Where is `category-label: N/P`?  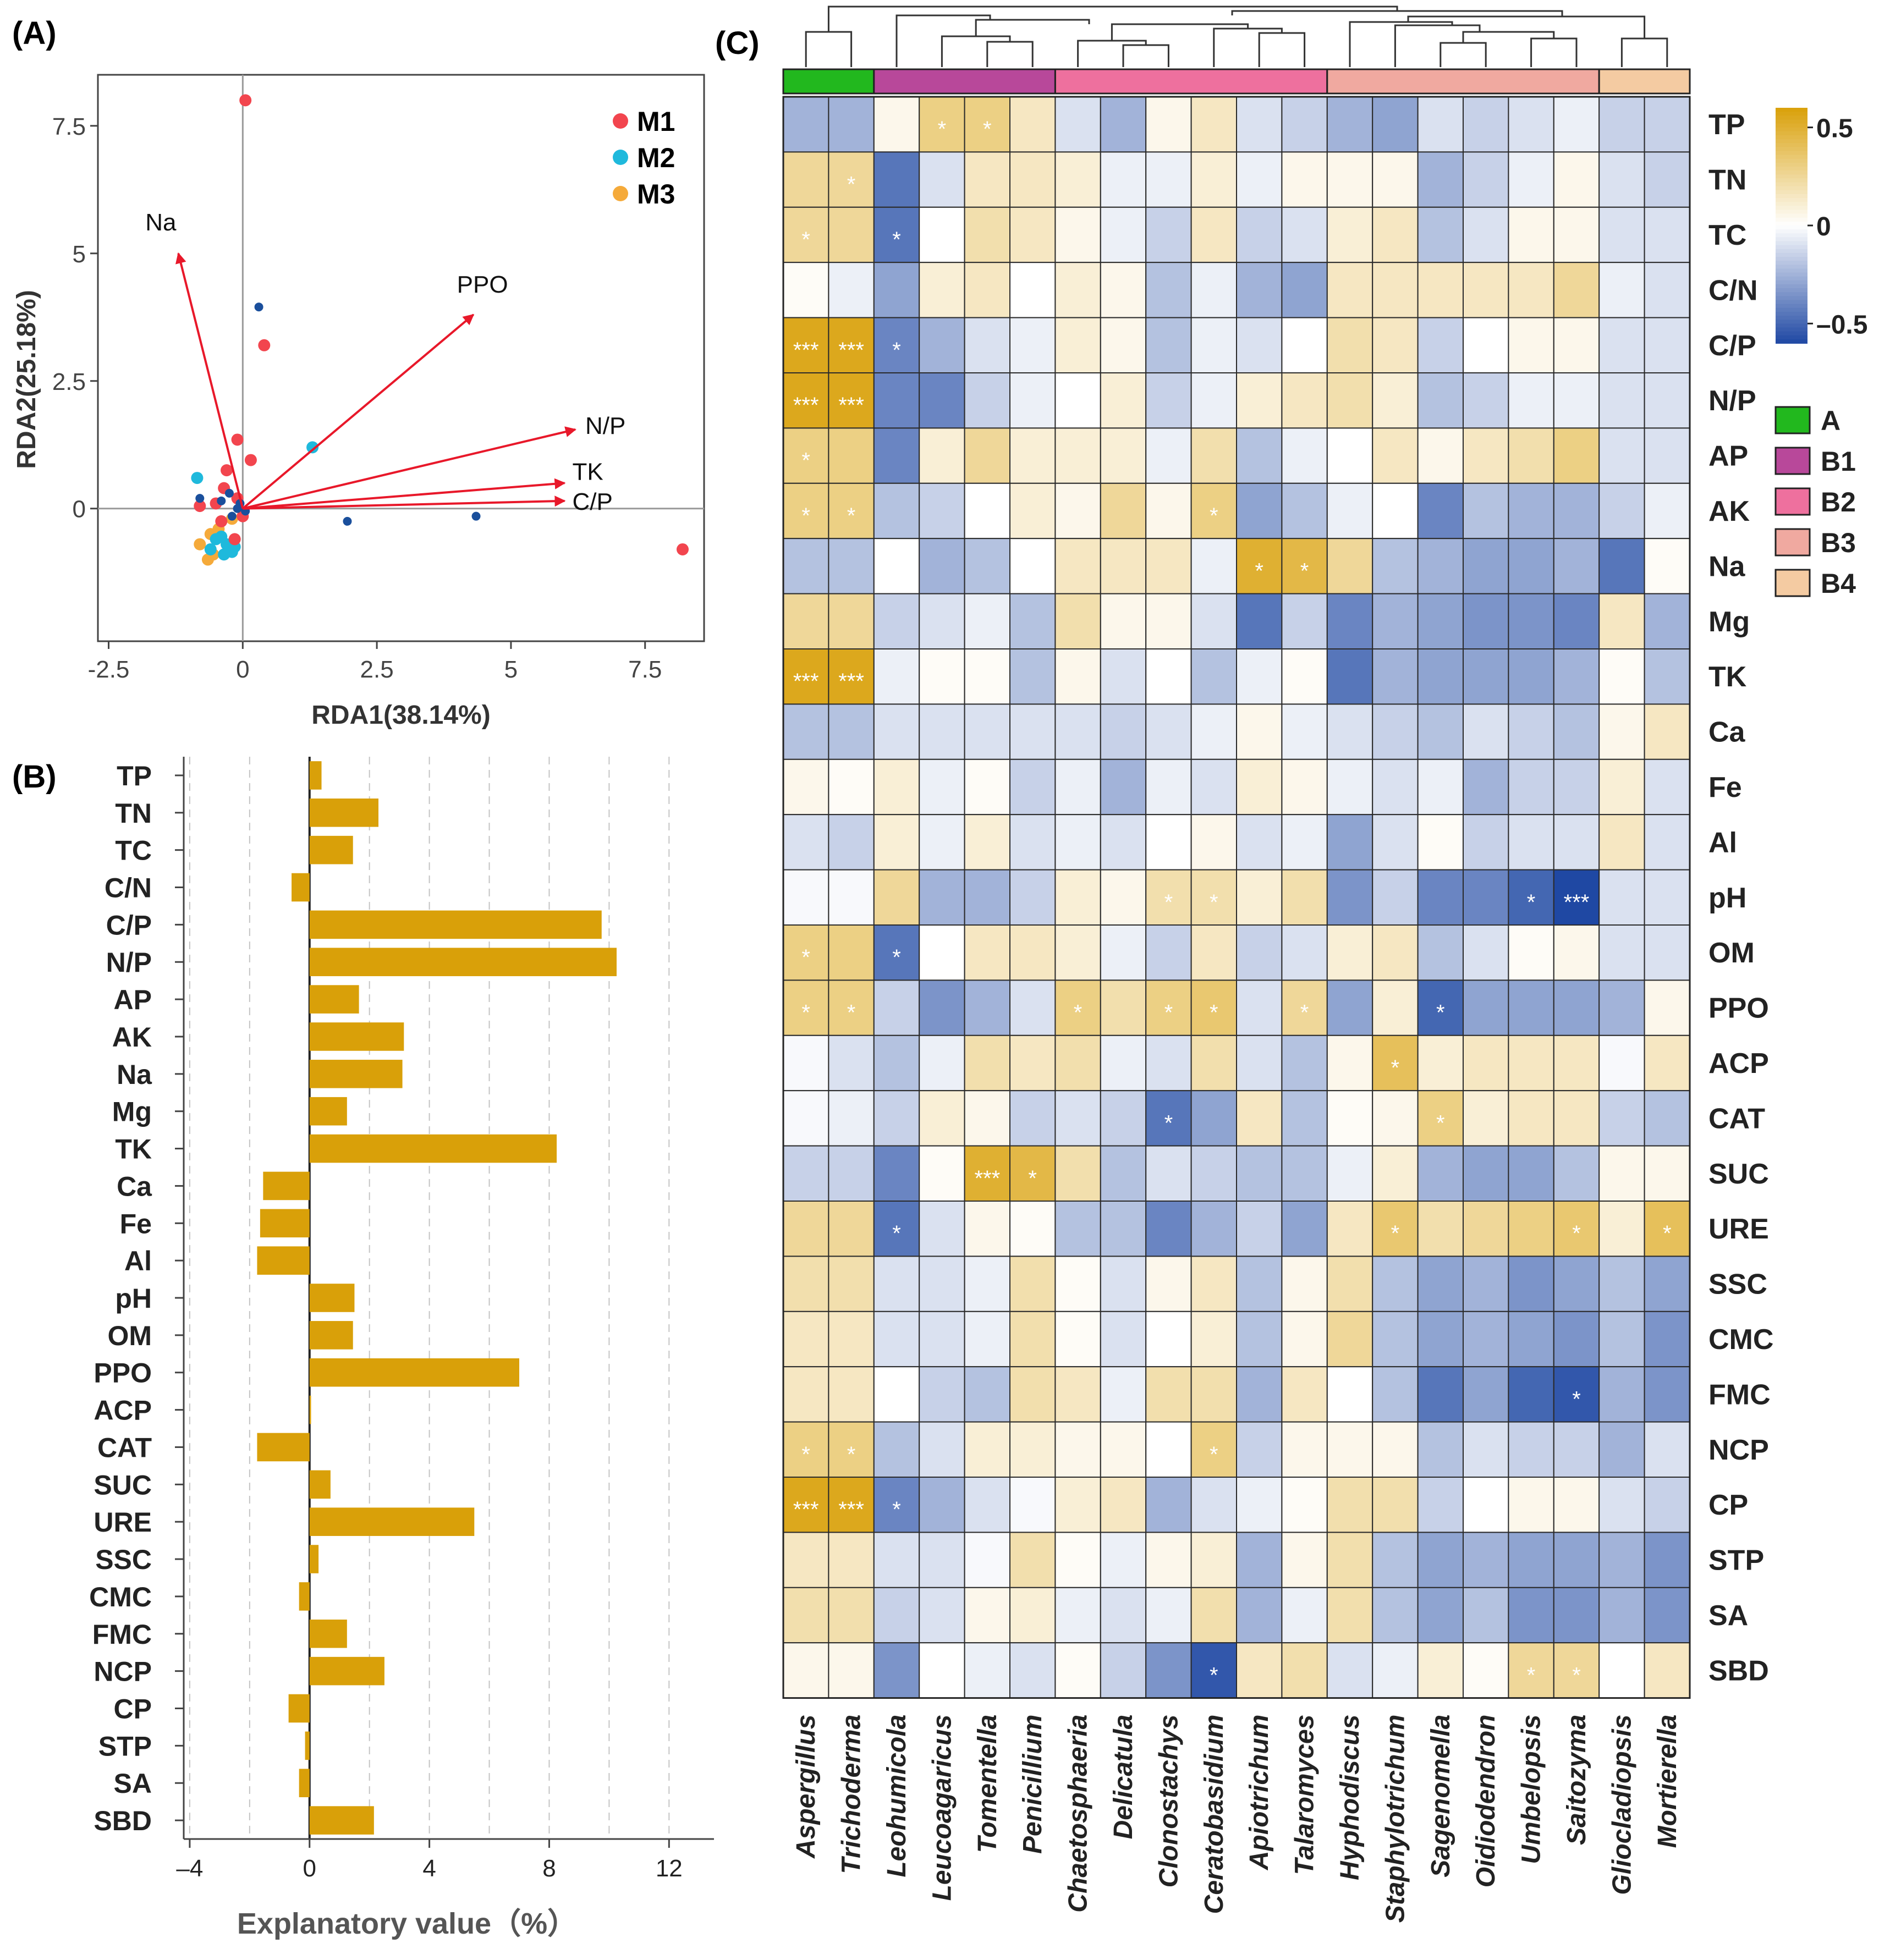 category-label: N/P is located at coordinates (129, 963).